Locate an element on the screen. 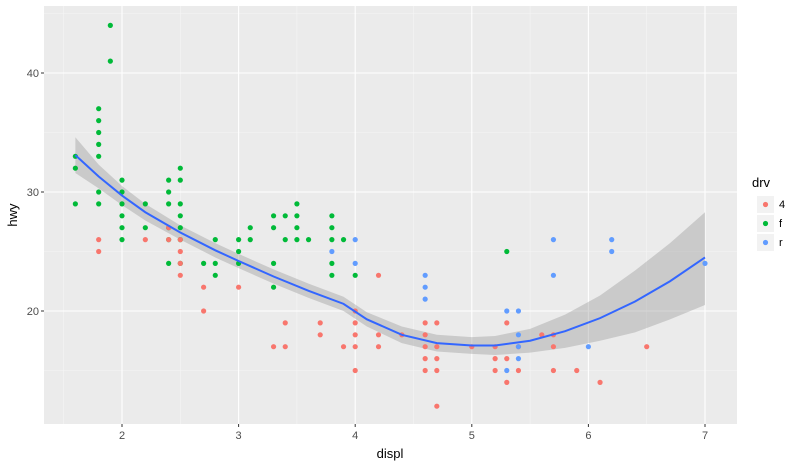 The height and width of the screenshot is (466, 800). y-axis: 20 30 40 is located at coordinates (35, 193).